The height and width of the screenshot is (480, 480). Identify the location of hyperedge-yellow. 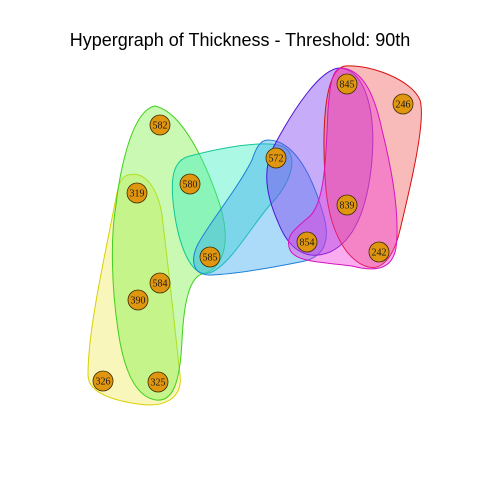
(134, 289).